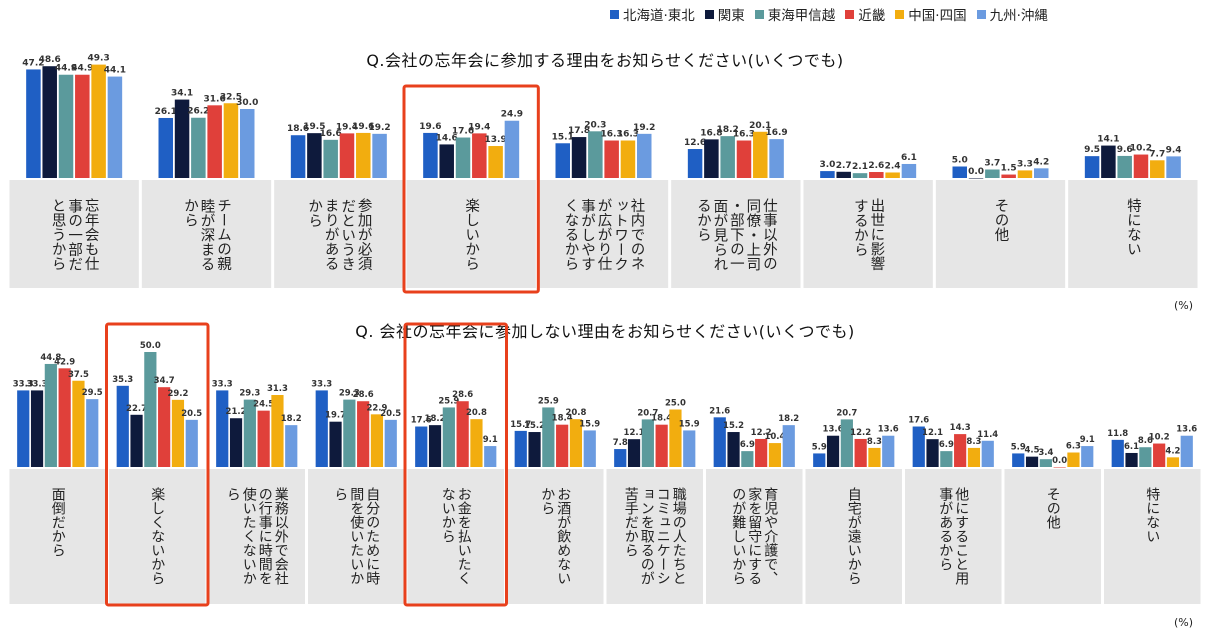 Image resolution: width=1210 pixels, height=635 pixels. Describe the element at coordinates (1157, 154) in the screenshot. I see `data-label: 7.7` at that location.